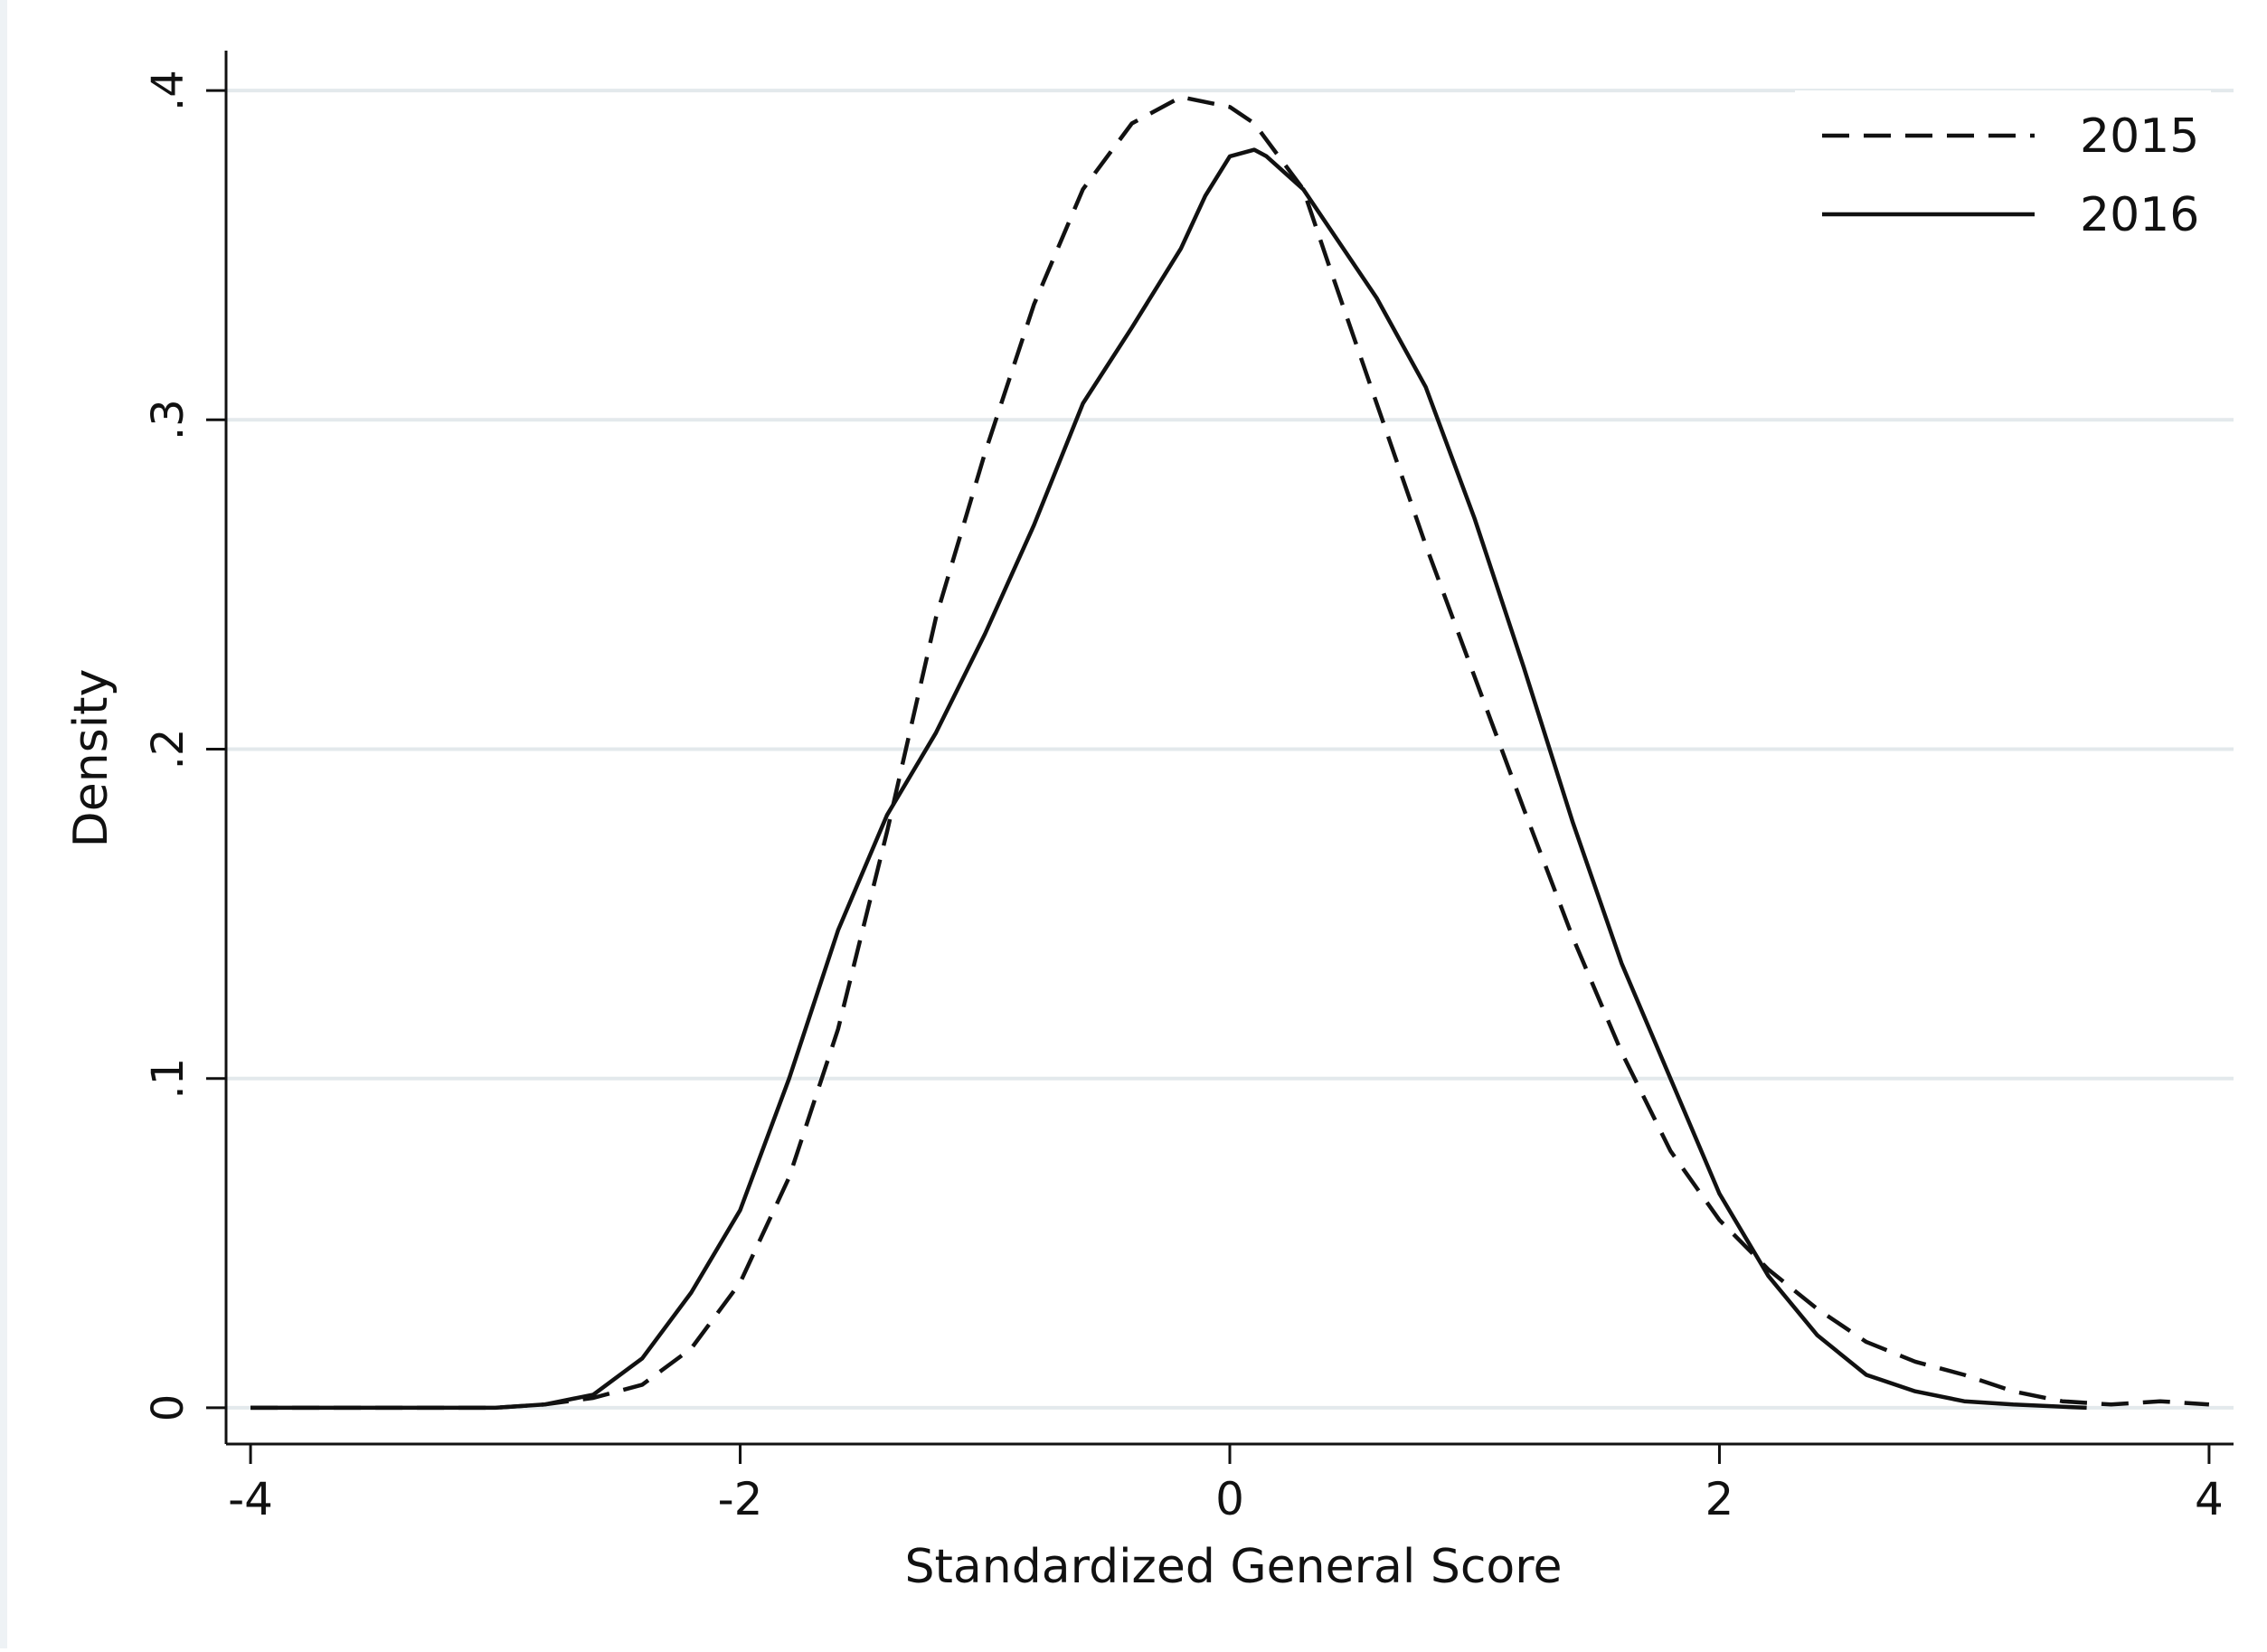 The height and width of the screenshot is (1652, 2267). Describe the element at coordinates (168, 1408) in the screenshot. I see `y-tick-label: 0` at that location.